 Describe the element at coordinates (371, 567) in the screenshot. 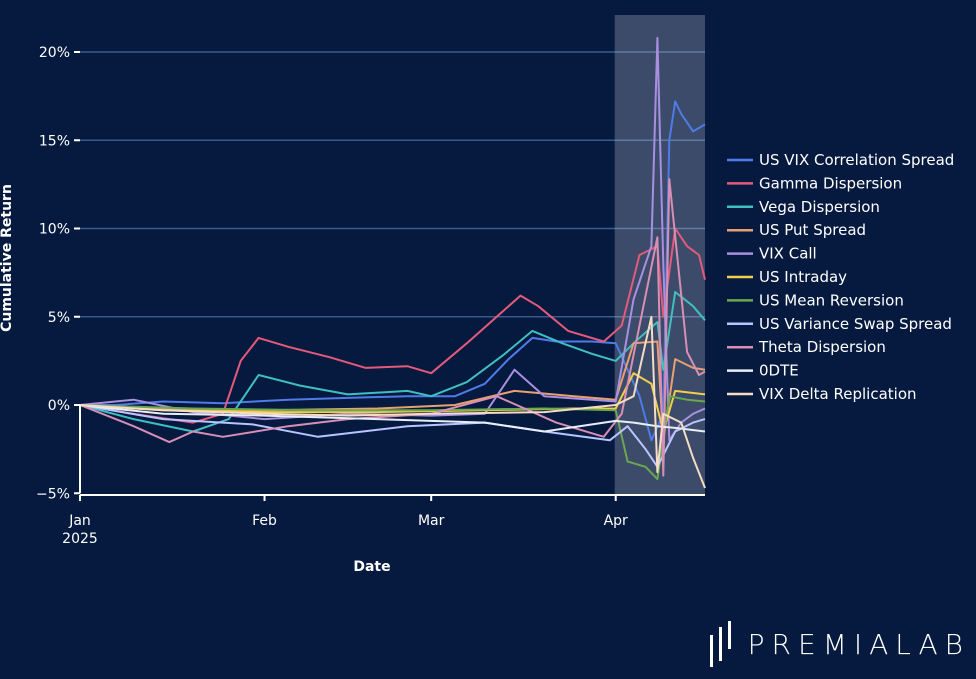

I see `x-axis-title: Date` at that location.